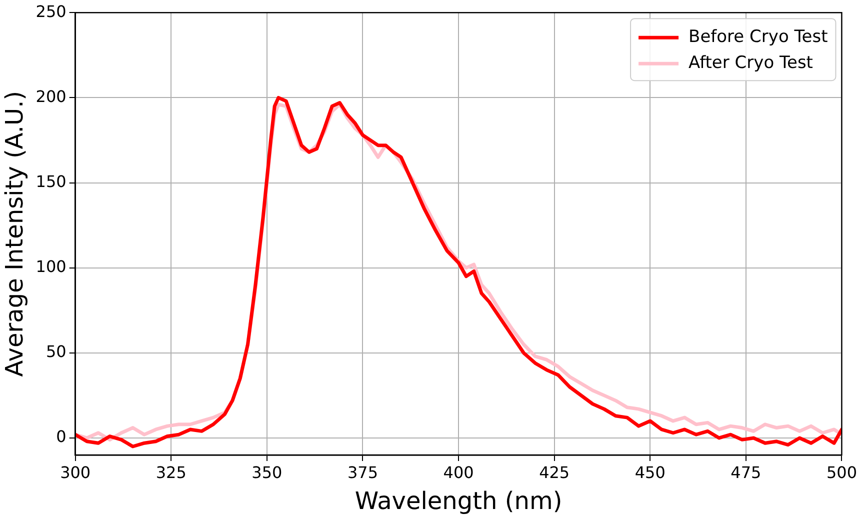 The width and height of the screenshot is (860, 519). I want to click on y-tick-label: 250, so click(51, 11).